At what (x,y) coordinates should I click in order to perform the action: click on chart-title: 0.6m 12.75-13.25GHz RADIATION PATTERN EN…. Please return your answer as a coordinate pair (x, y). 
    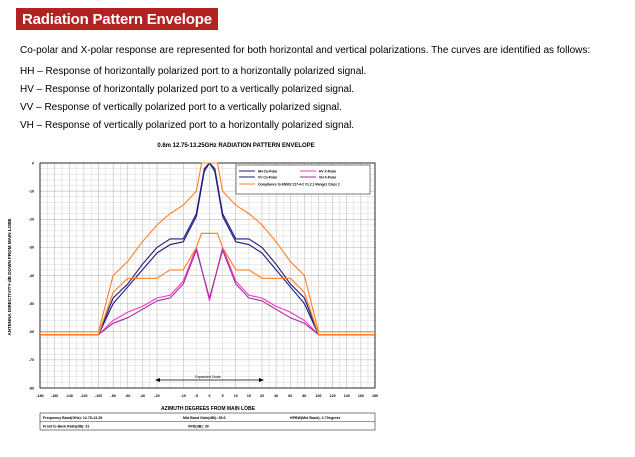
    Looking at the image, I should click on (235, 146).